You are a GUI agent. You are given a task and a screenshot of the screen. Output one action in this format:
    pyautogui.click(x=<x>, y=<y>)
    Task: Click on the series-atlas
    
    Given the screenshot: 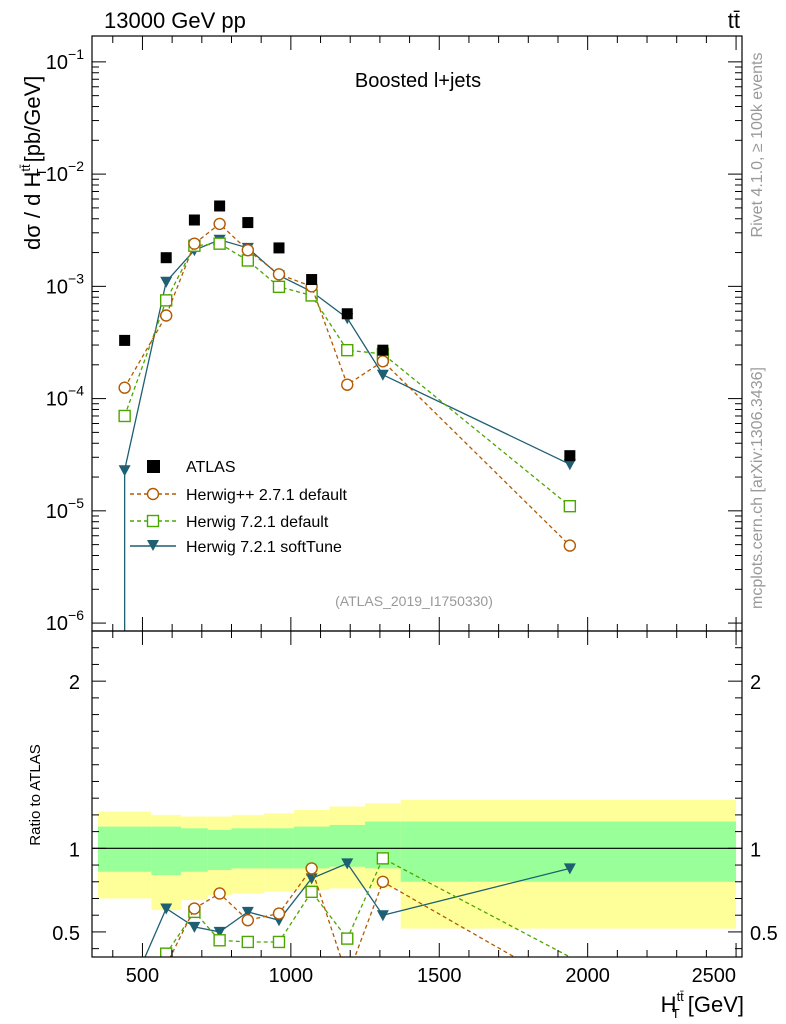 What is the action you would take?
    pyautogui.click(x=347, y=331)
    